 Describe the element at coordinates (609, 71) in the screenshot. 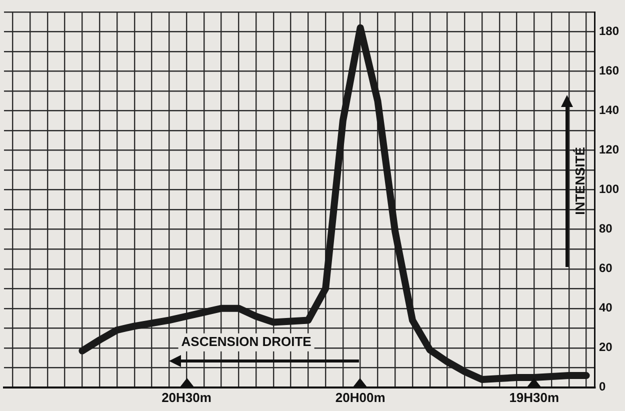

I see `y-tick-label: 160` at that location.